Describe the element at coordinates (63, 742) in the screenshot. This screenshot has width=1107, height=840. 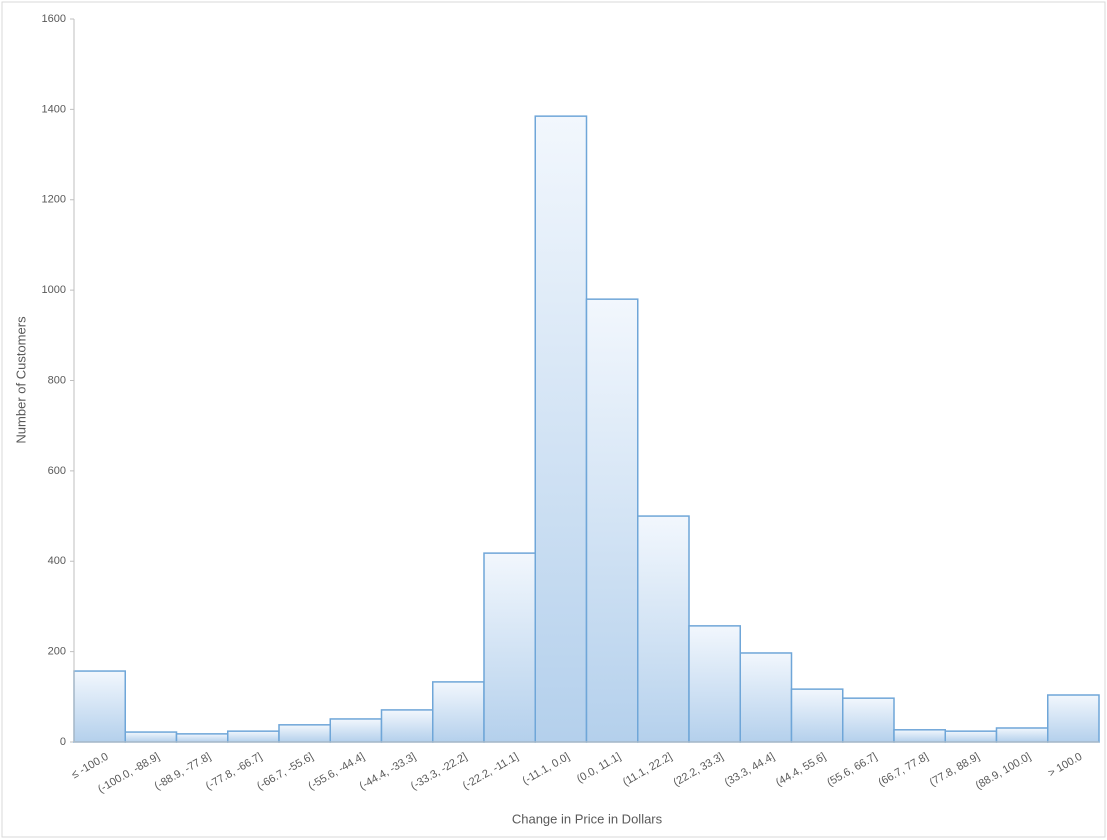
I see `y-tick-label: 0` at that location.